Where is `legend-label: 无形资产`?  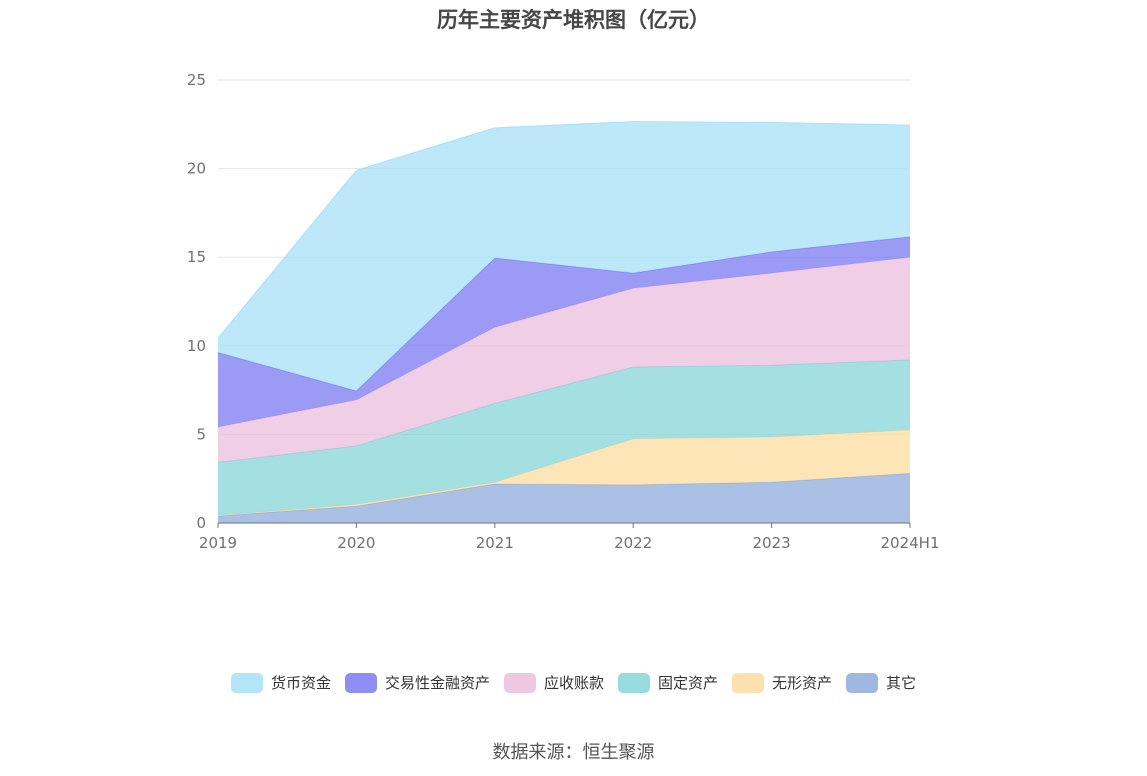 legend-label: 无形资产 is located at coordinates (802, 683).